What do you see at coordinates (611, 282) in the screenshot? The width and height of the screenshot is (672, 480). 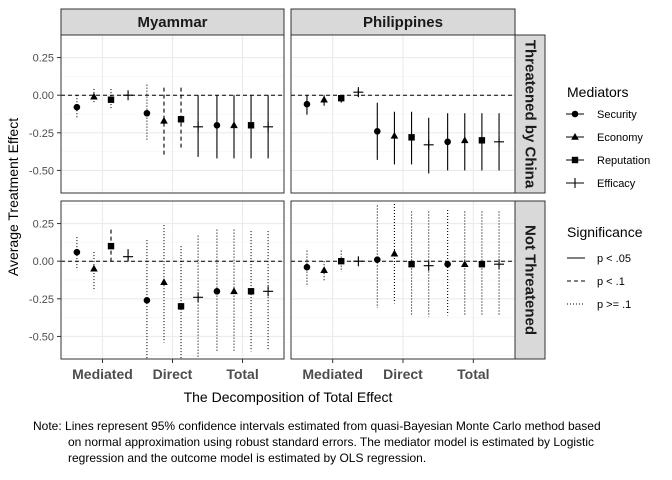 I see `legend-significance-label: p < .1` at bounding box center [611, 282].